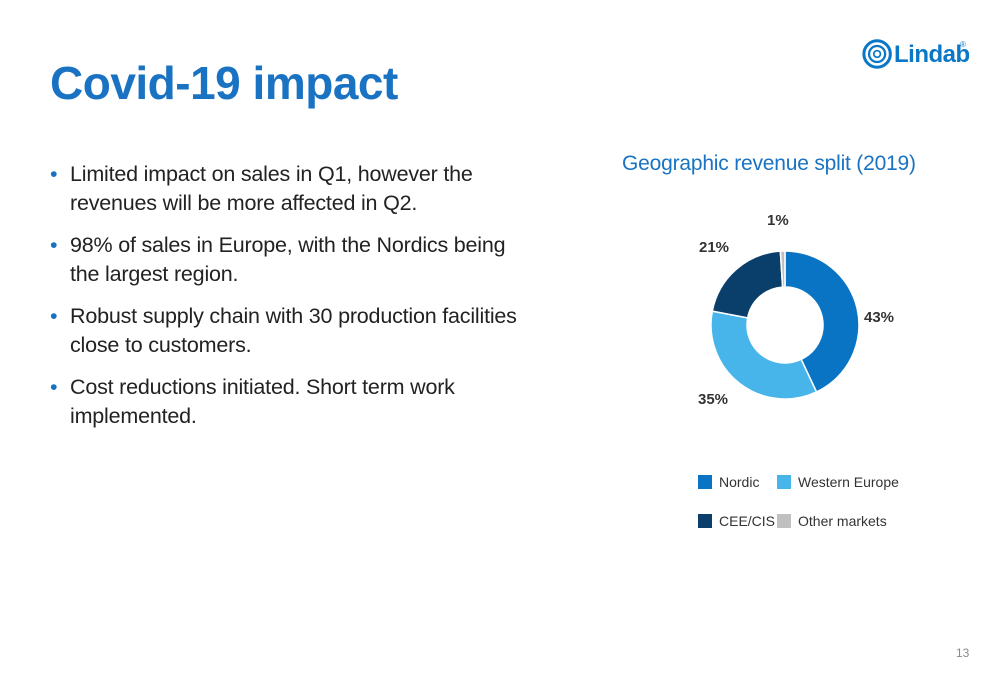  What do you see at coordinates (877, 54) in the screenshot?
I see `lindab-logo-icon` at bounding box center [877, 54].